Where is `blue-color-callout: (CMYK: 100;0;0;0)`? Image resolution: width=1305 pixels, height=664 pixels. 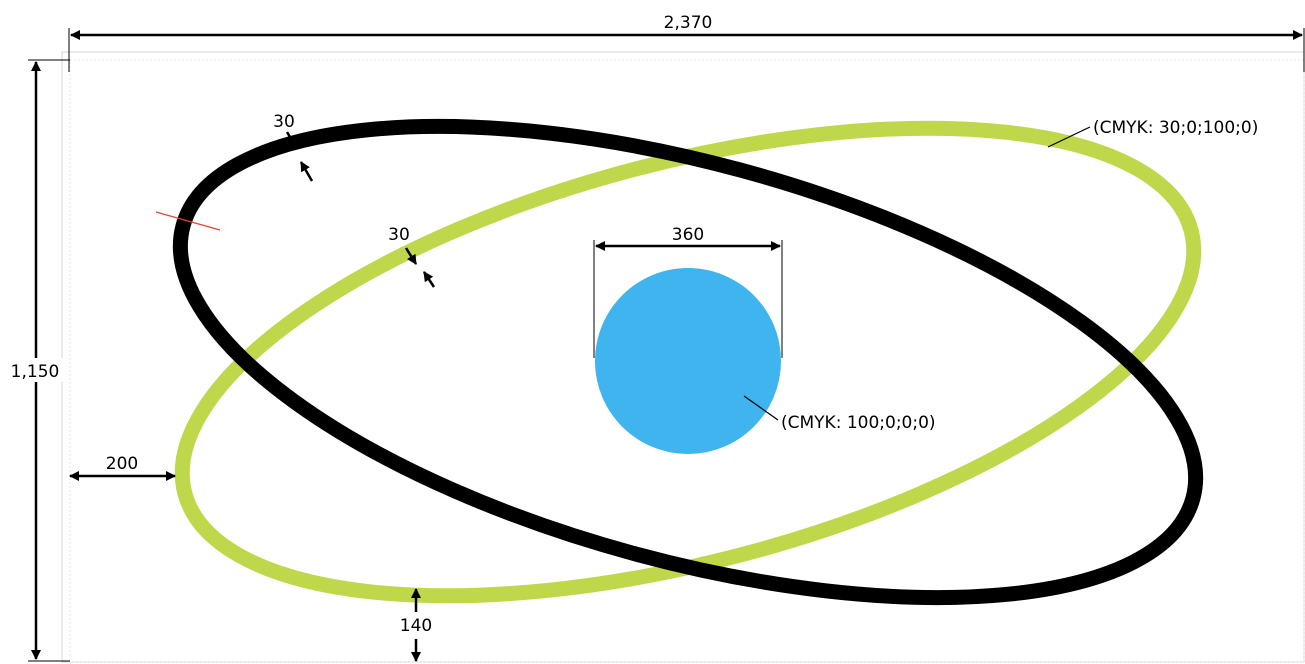
blue-color-callout: (CMYK: 100;0;0;0) is located at coordinates (858, 423).